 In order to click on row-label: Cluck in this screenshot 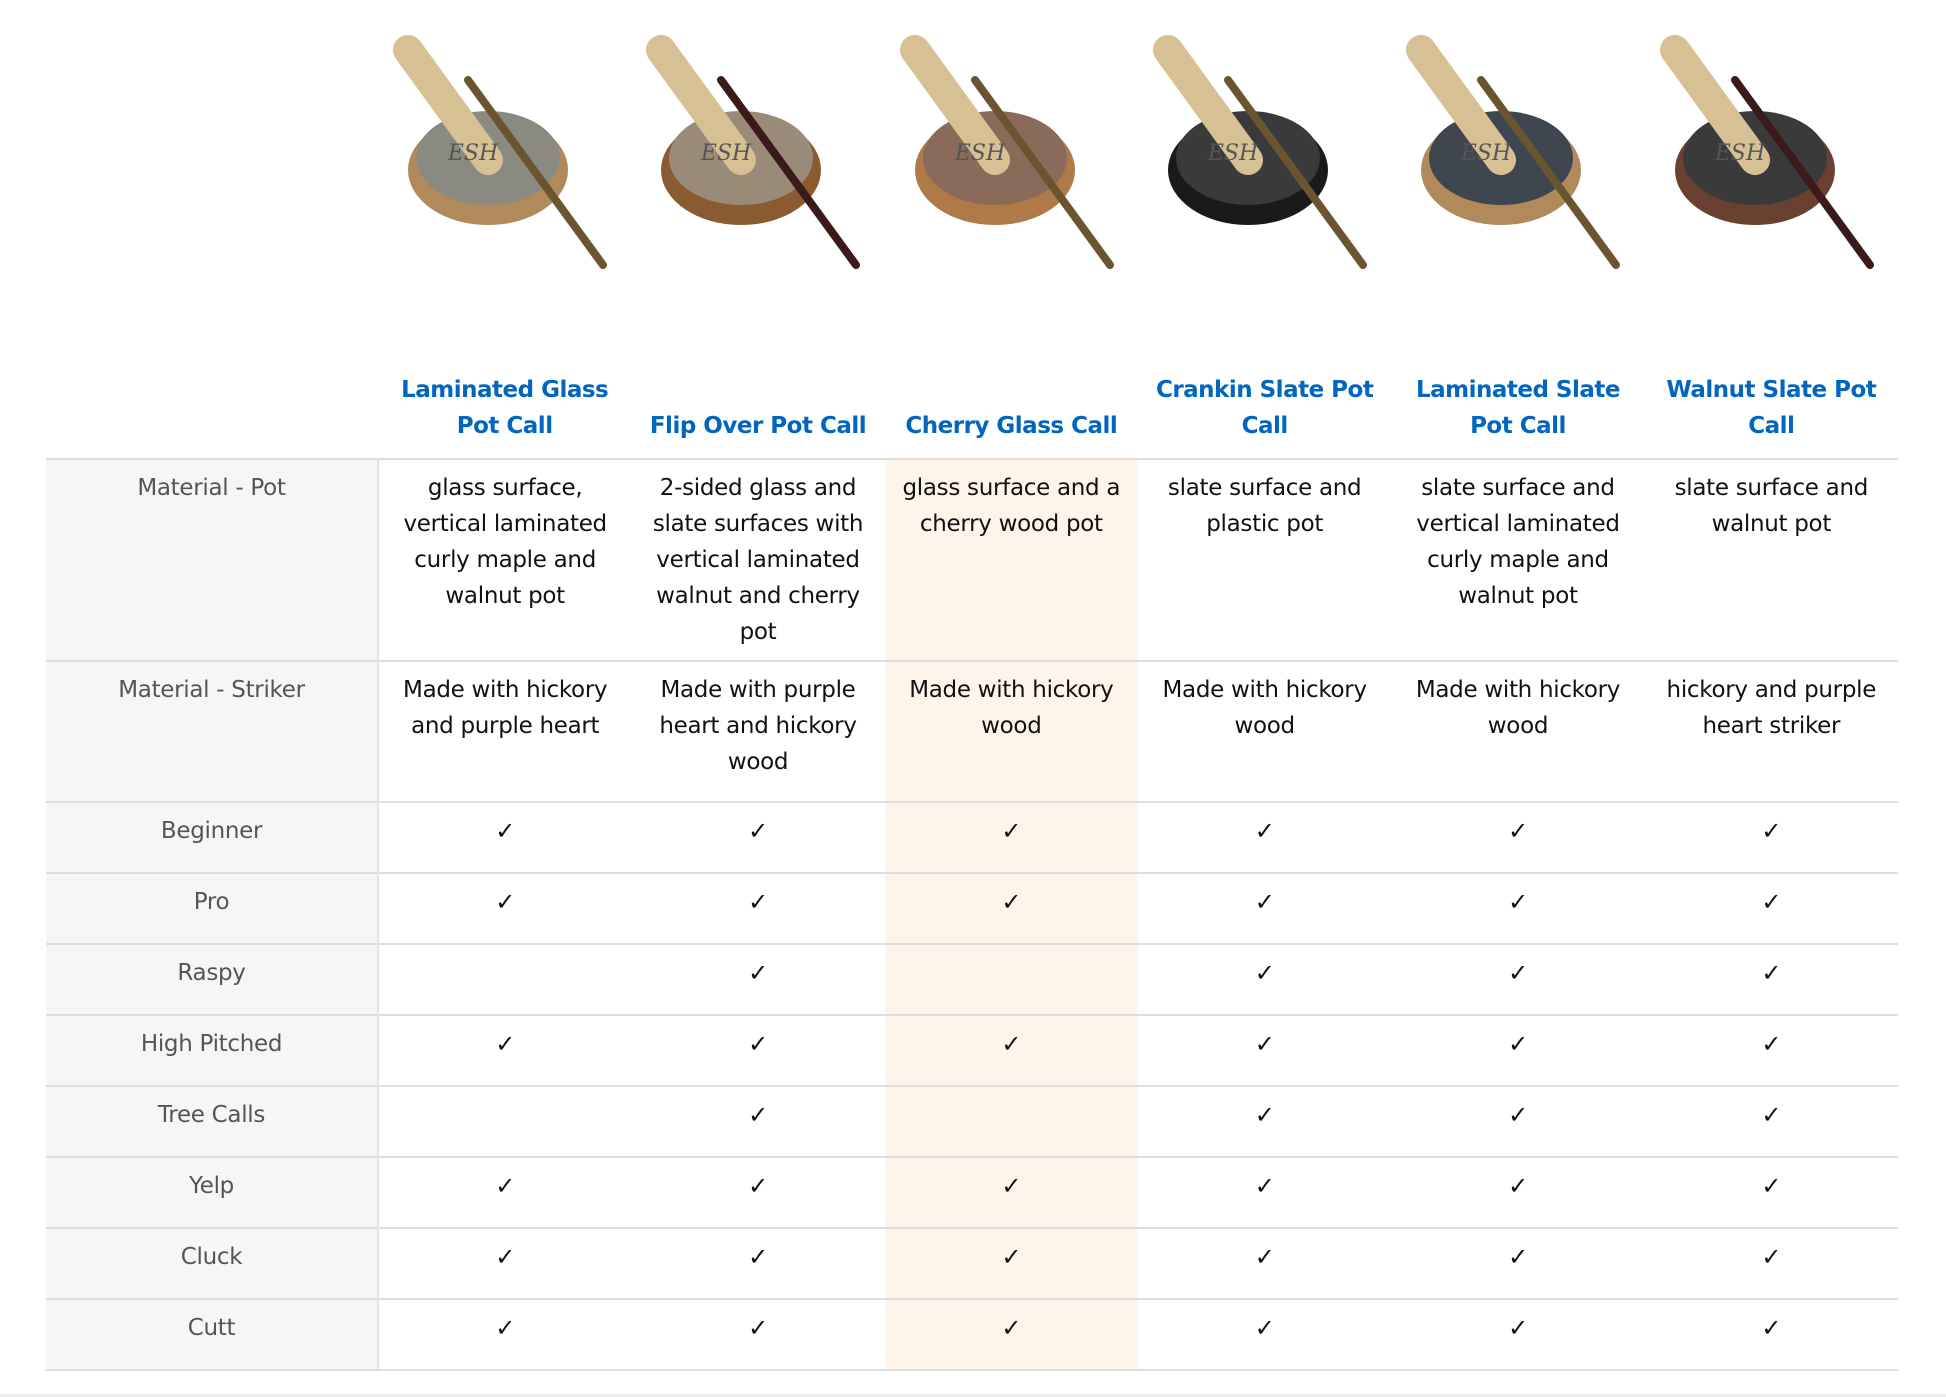, I will do `click(212, 1263)`.